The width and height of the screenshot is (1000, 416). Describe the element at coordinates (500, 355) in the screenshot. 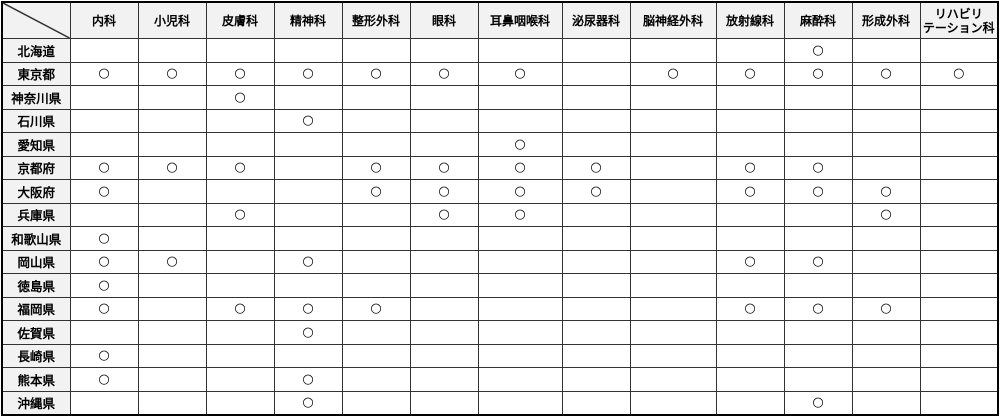

I see `table-row: 長崎県 ○` at that location.